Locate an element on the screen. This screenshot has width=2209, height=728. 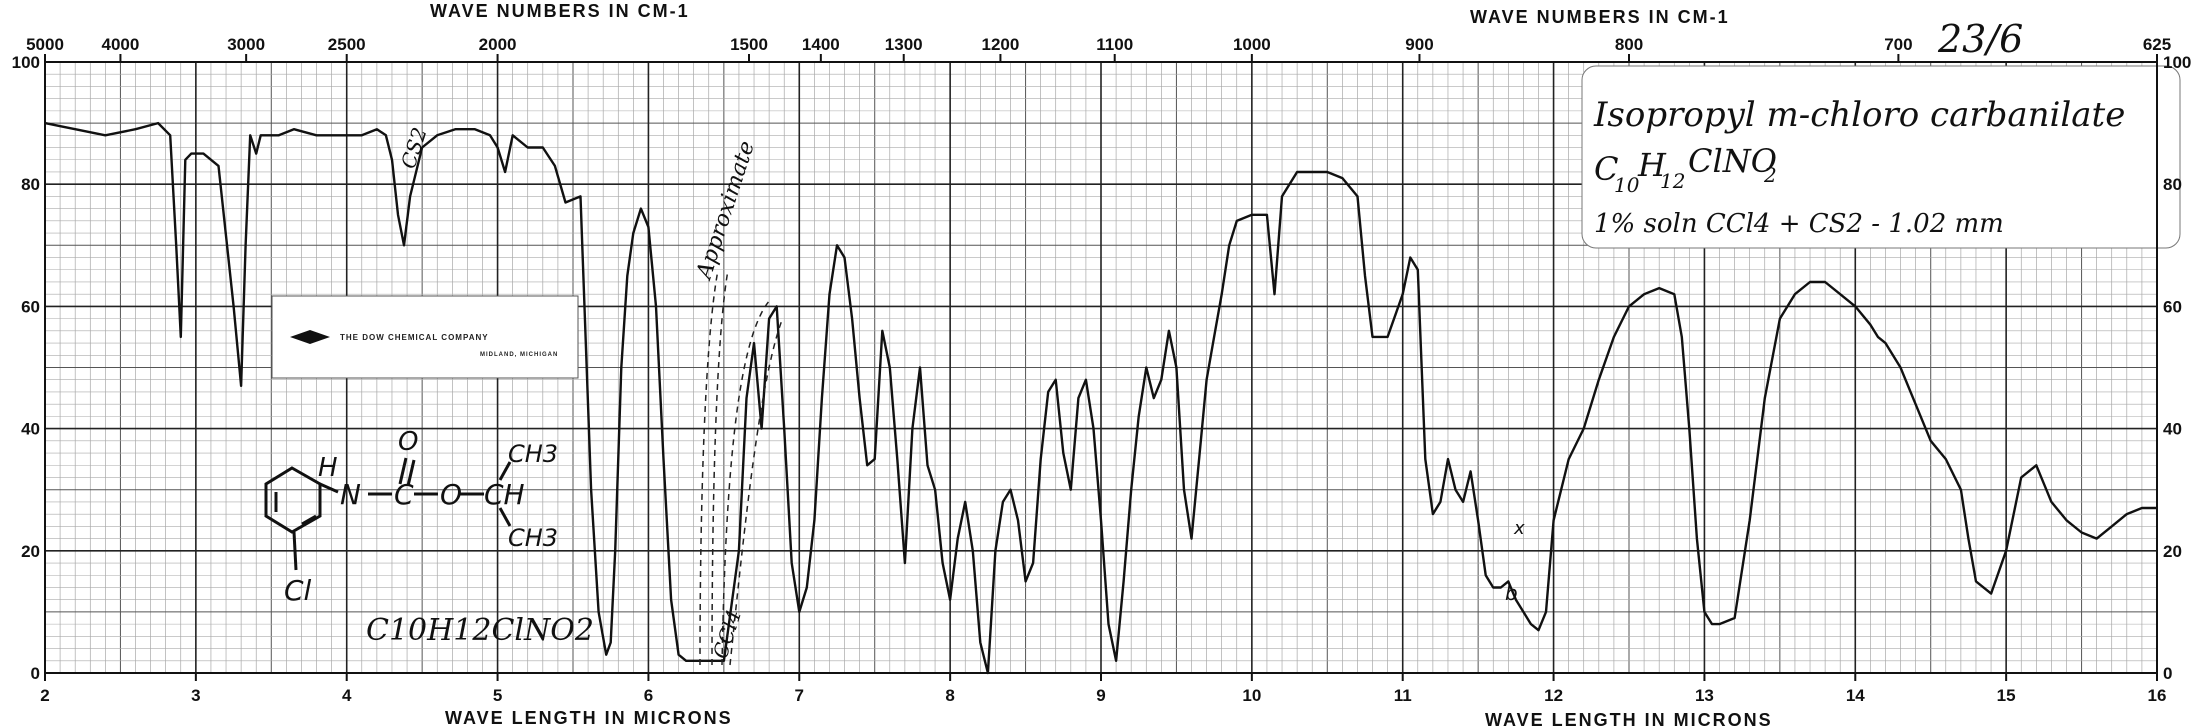
x-tick-label: 12 is located at coordinates (1553, 695).